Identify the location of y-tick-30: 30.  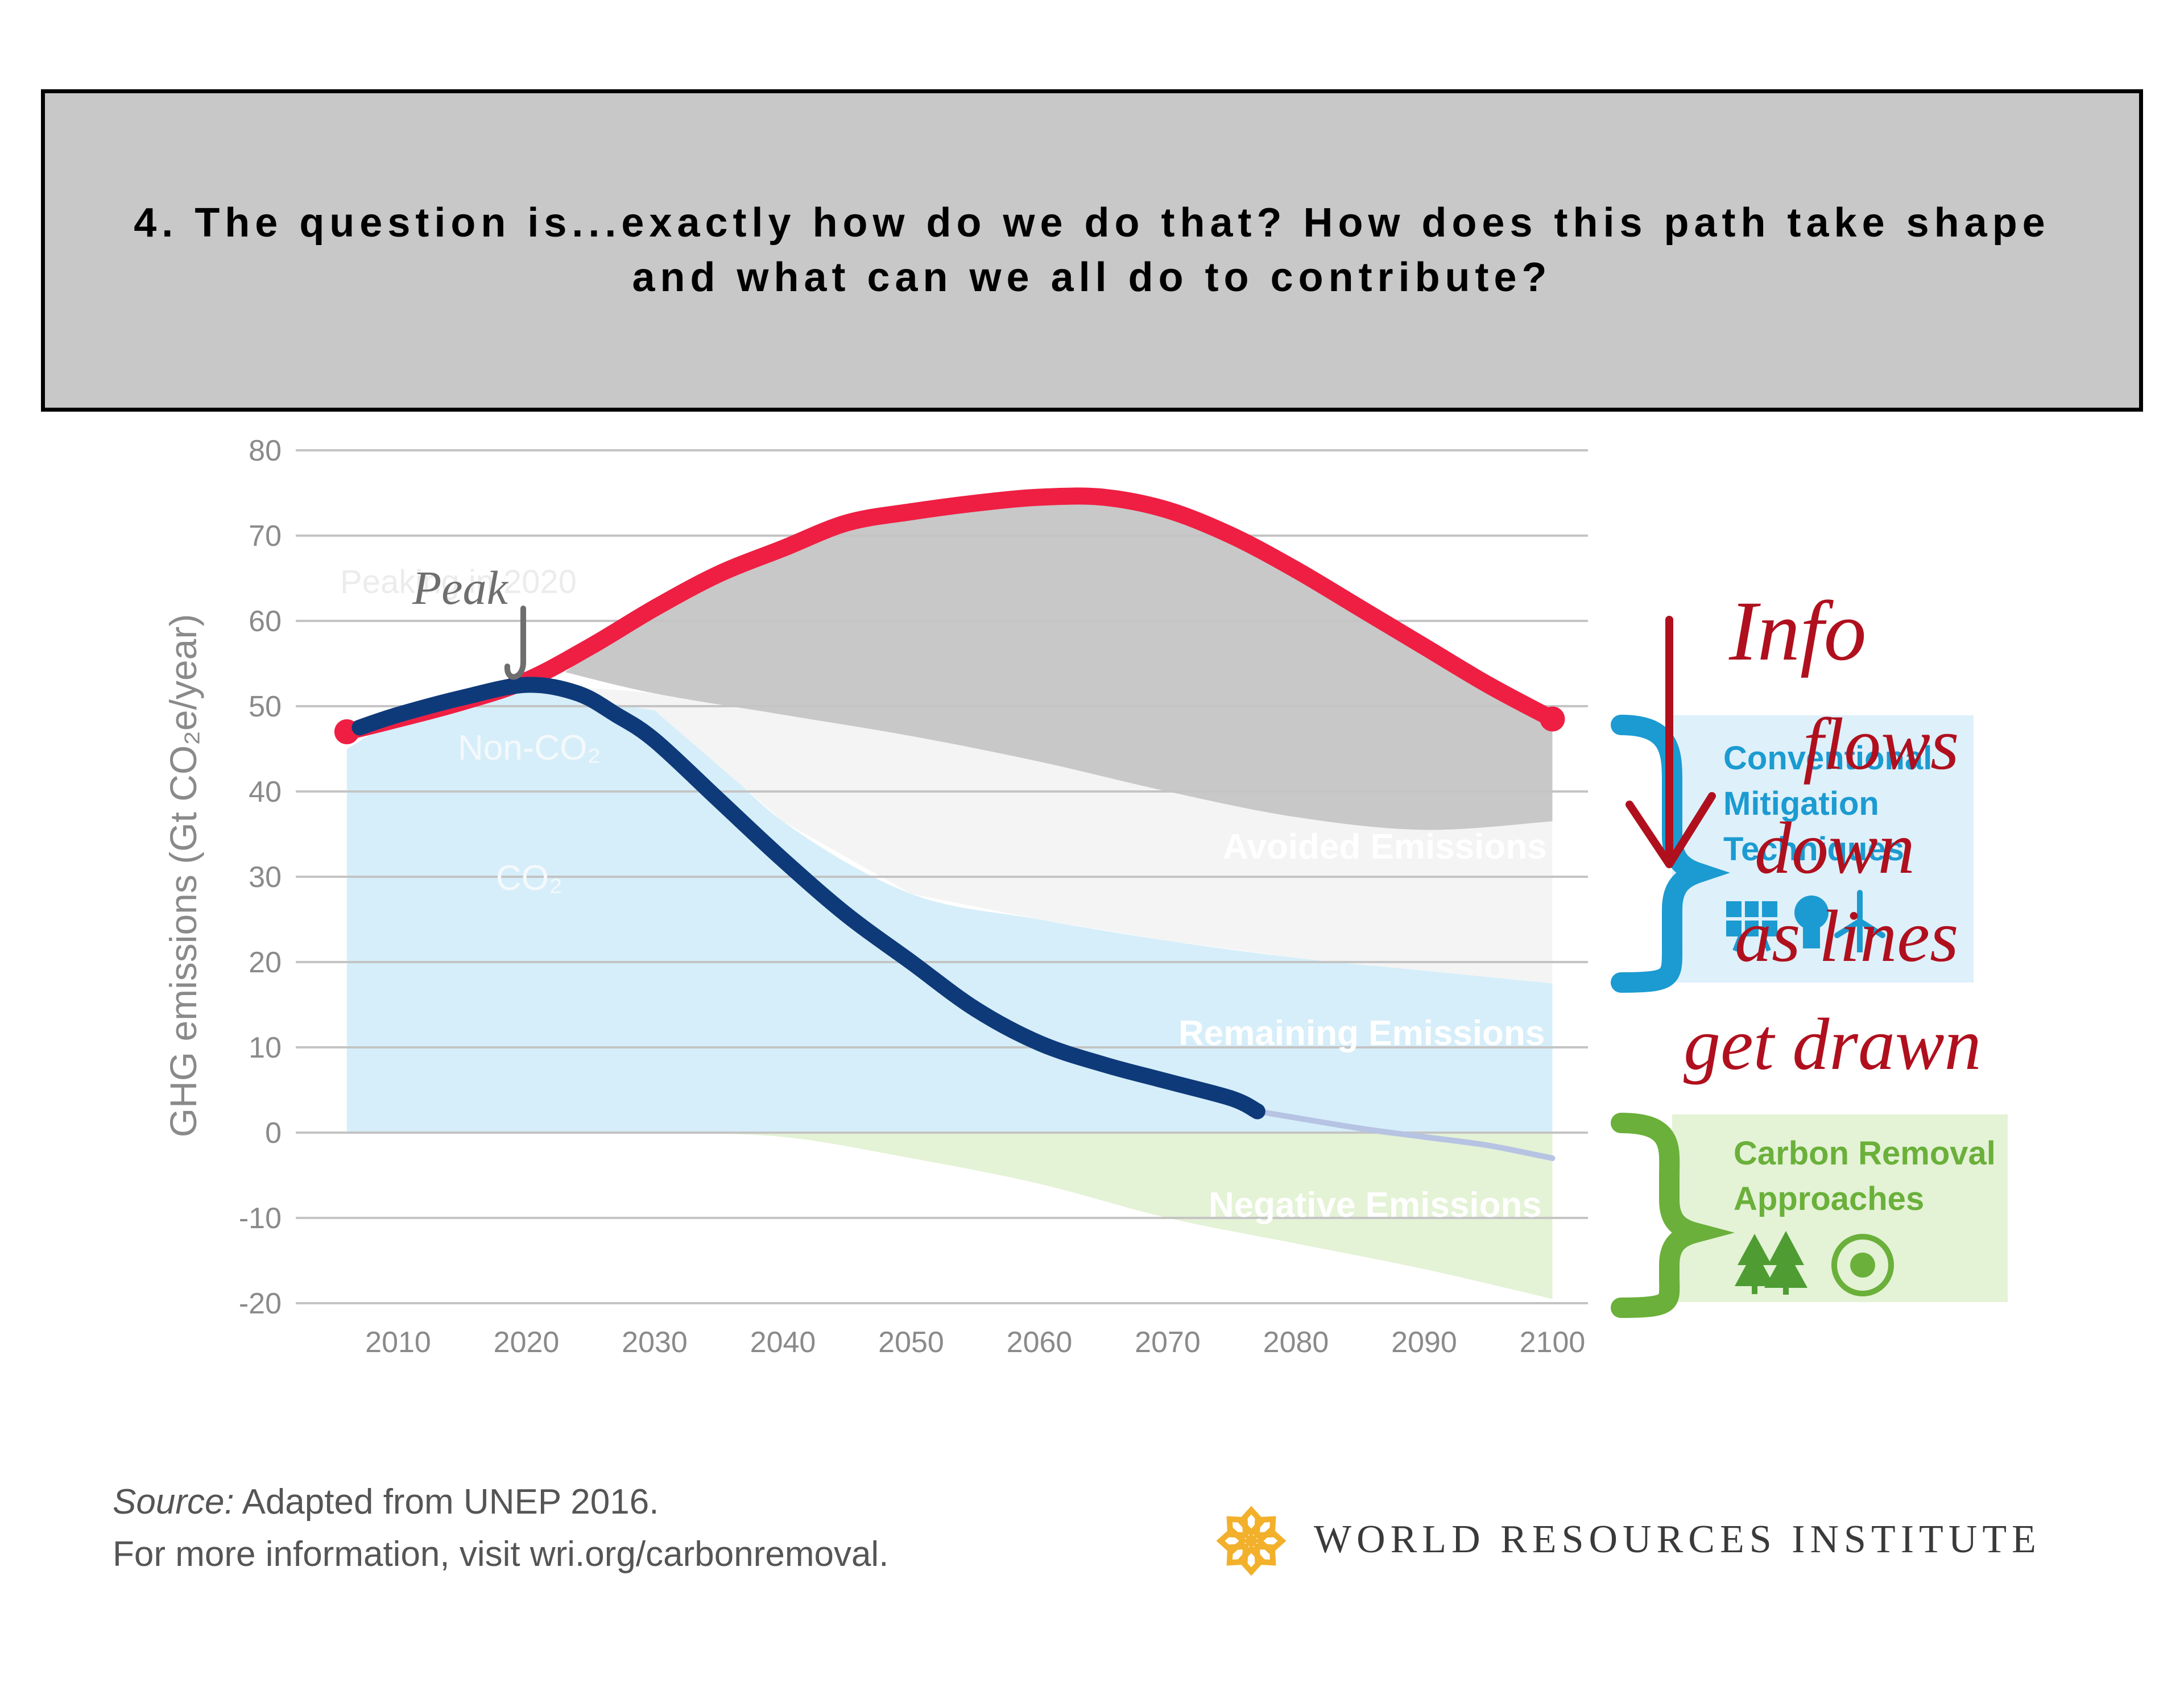
(265, 877).